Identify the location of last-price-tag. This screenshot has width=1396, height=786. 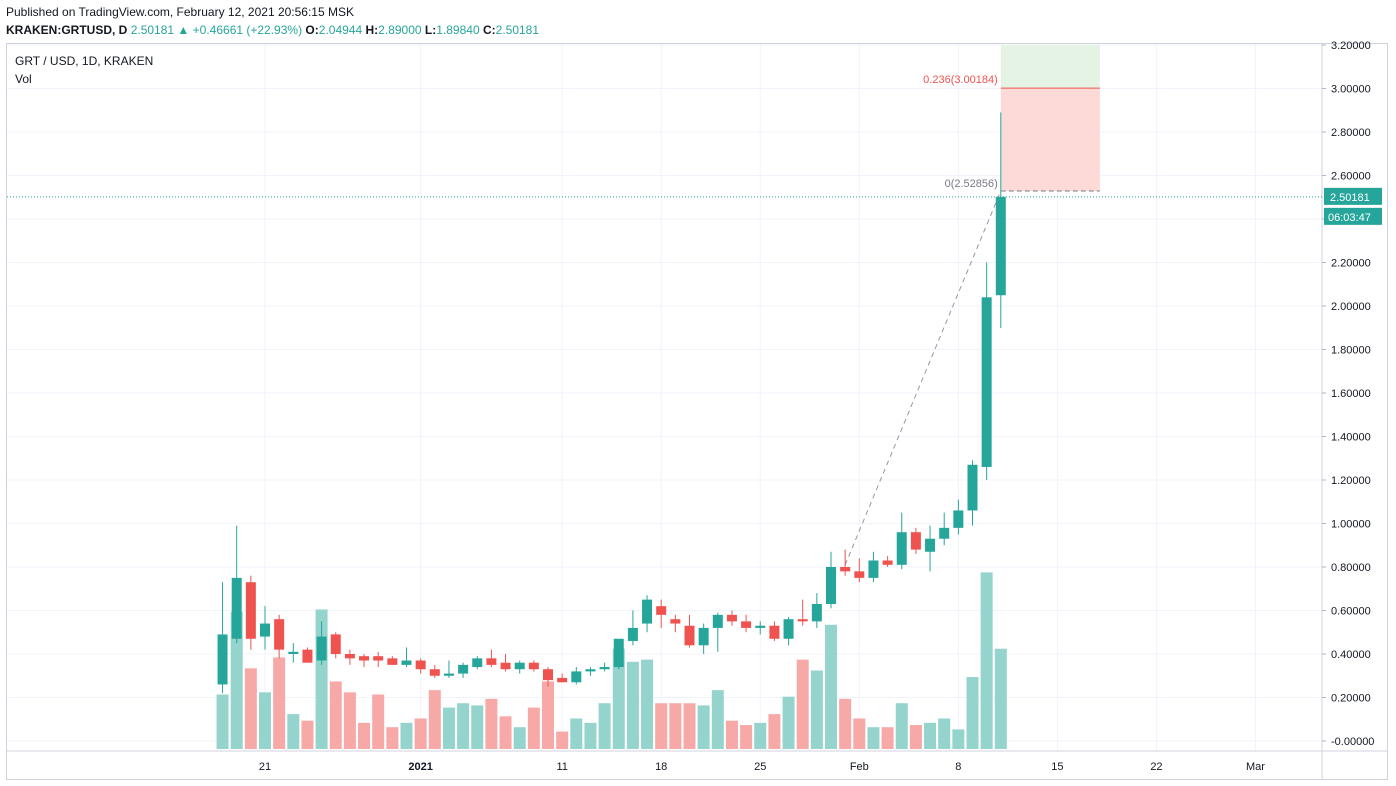
(1353, 196).